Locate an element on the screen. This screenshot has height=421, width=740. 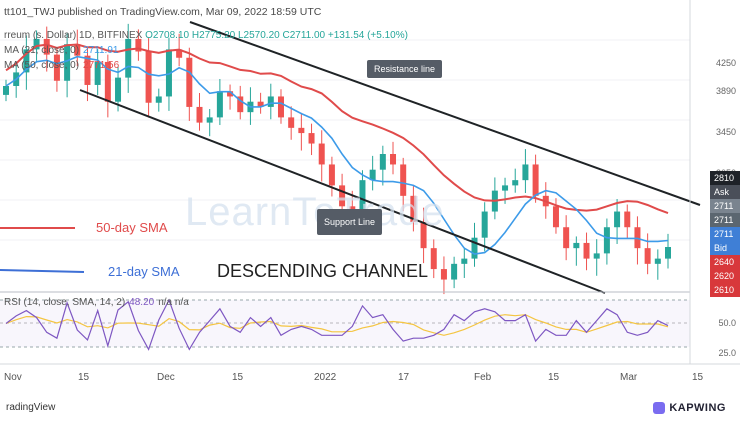
resistance-line-tag: Resistance line is located at coordinates (405, 69).